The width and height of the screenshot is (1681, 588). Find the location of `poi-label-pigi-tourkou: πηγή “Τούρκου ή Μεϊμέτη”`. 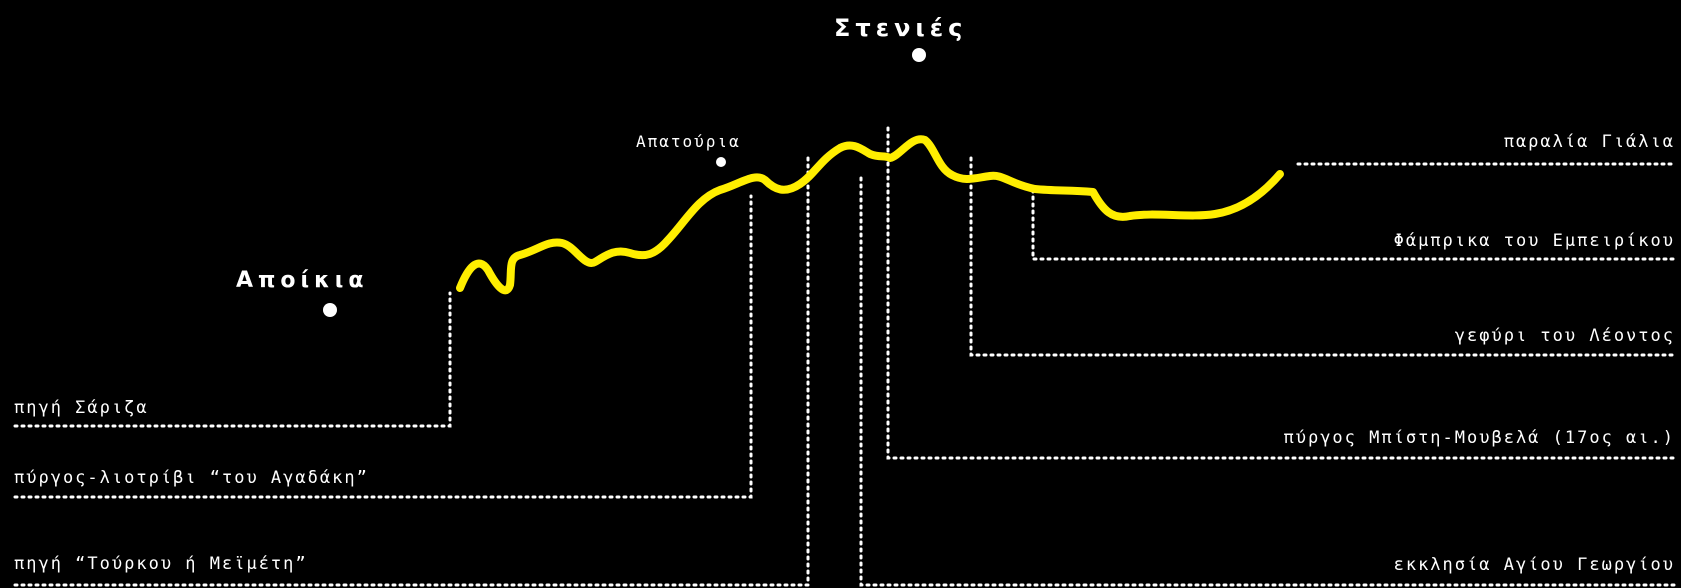

poi-label-pigi-tourkou: πηγή “Τούρκου ή Μεϊμέτη” is located at coordinates (161, 564).